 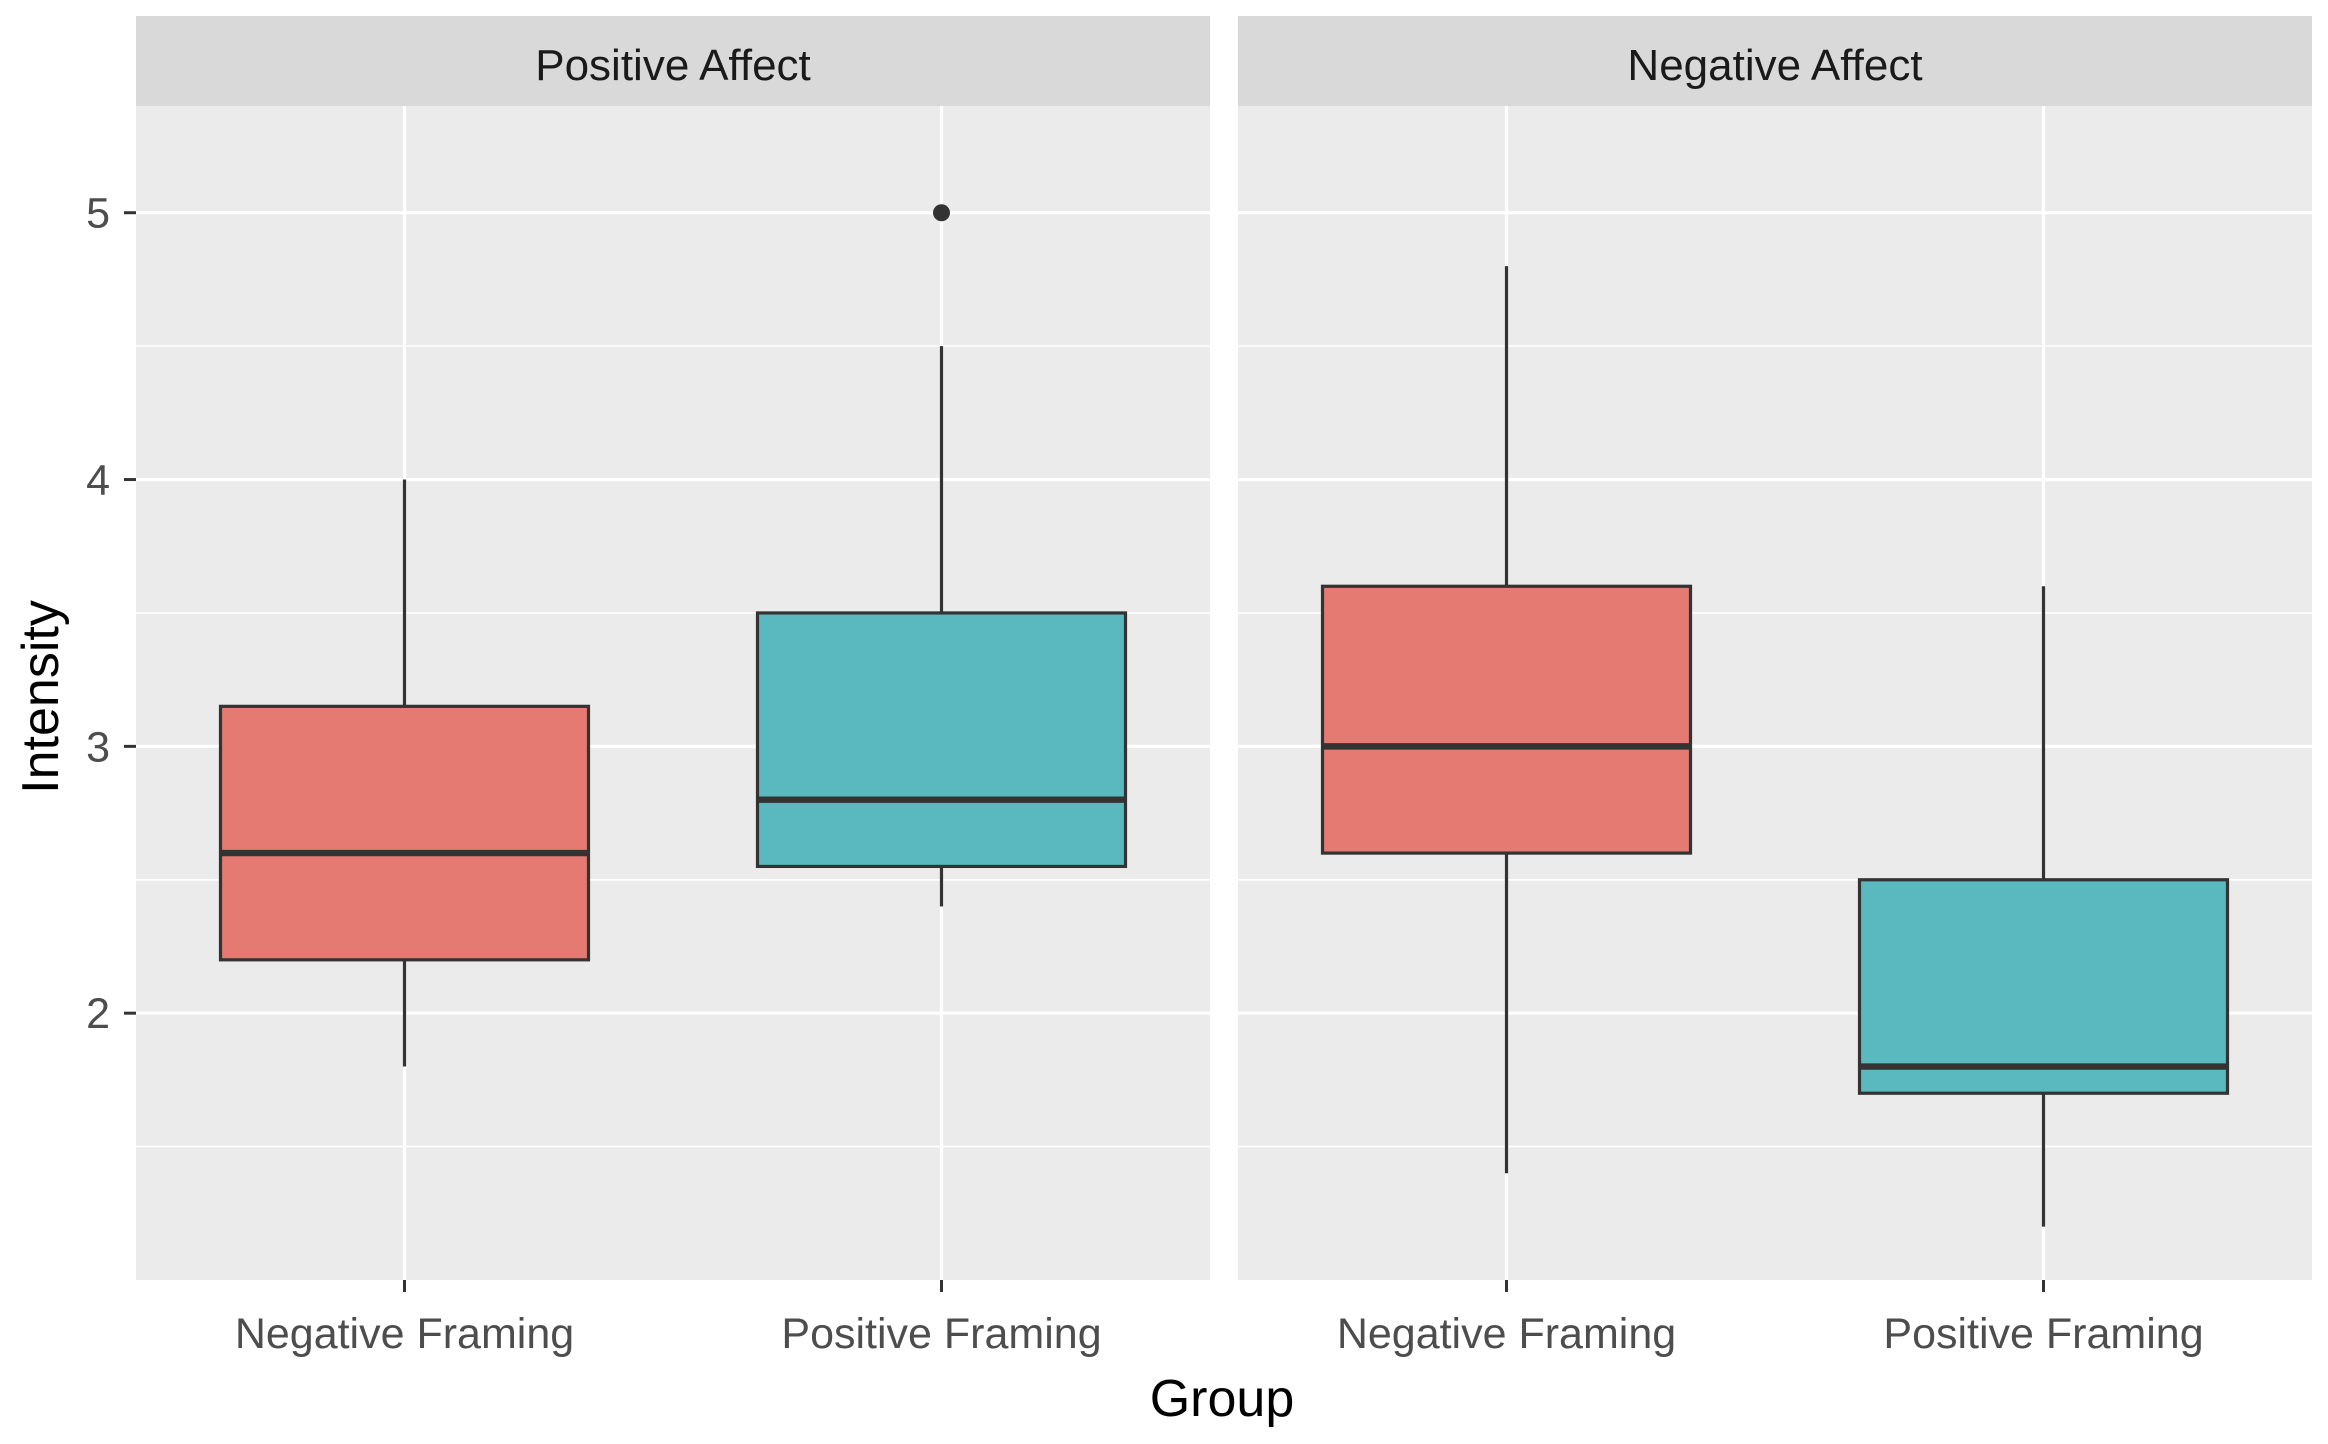 I want to click on y-tick-label: 5, so click(x=98, y=214).